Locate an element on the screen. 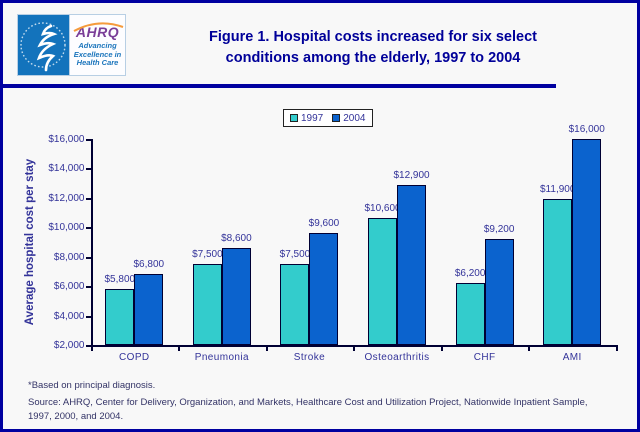  bar-2004-CHF is located at coordinates (499, 292).